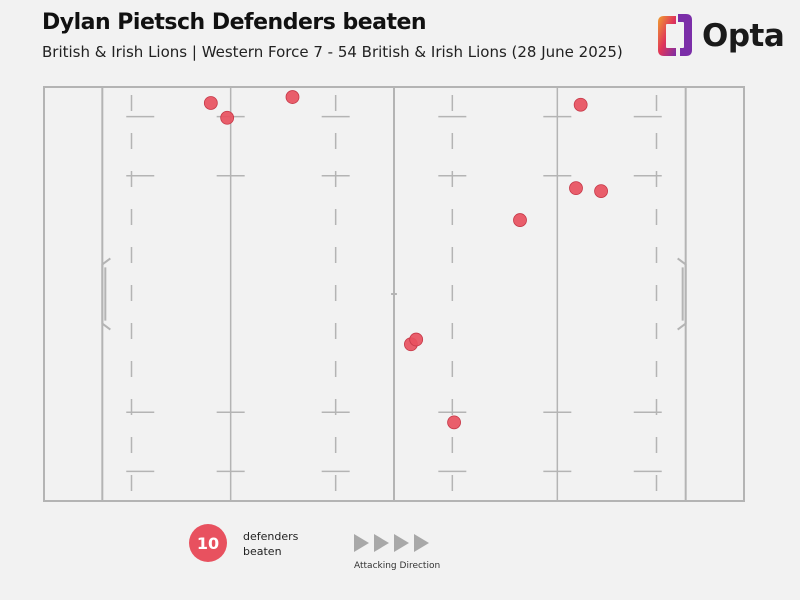 The image size is (800, 600). I want to click on attacking-direction-label: Attacking Direction, so click(397, 566).